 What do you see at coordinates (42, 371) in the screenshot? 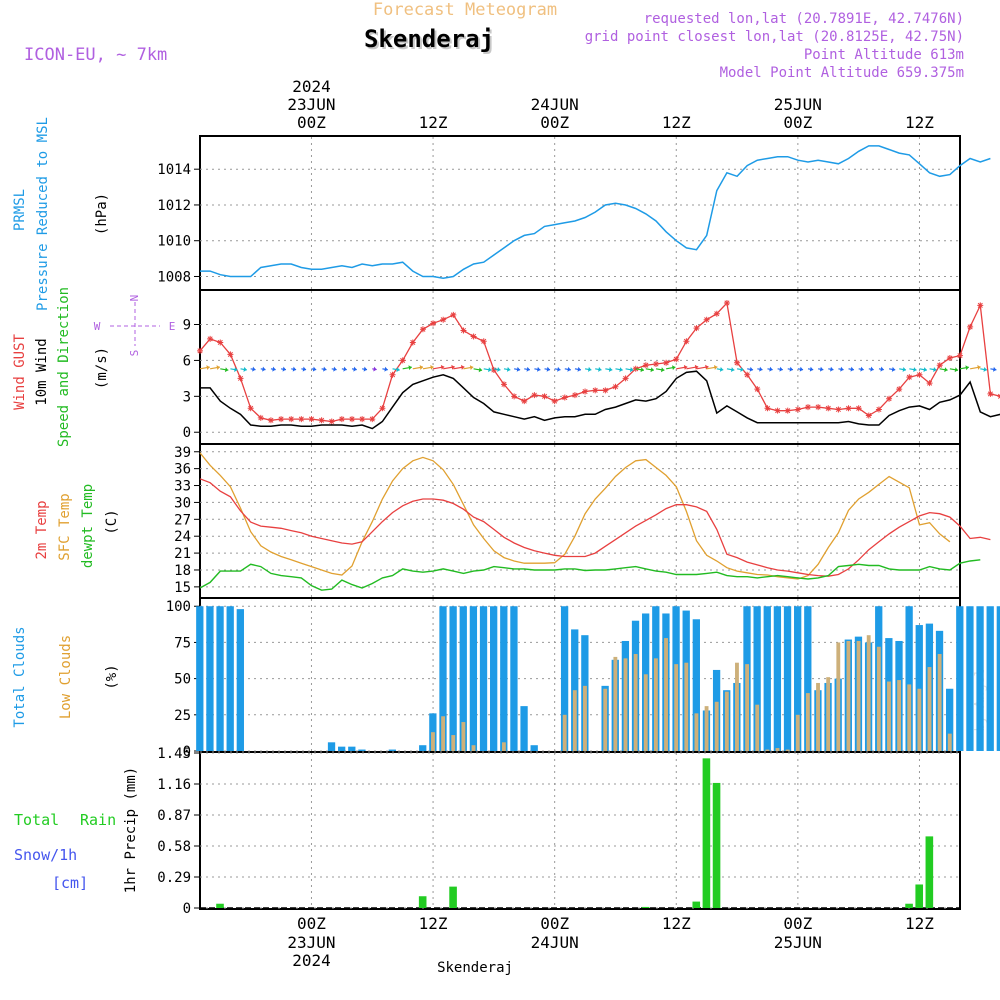
I see `wind-10m-label: 10m Wind` at bounding box center [42, 371].